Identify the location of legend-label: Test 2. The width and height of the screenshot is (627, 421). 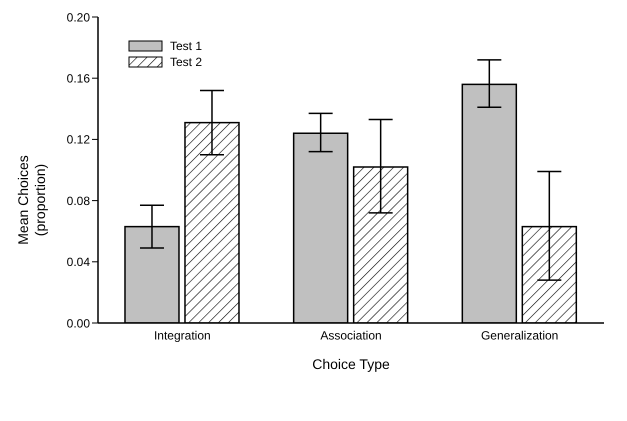
(186, 62).